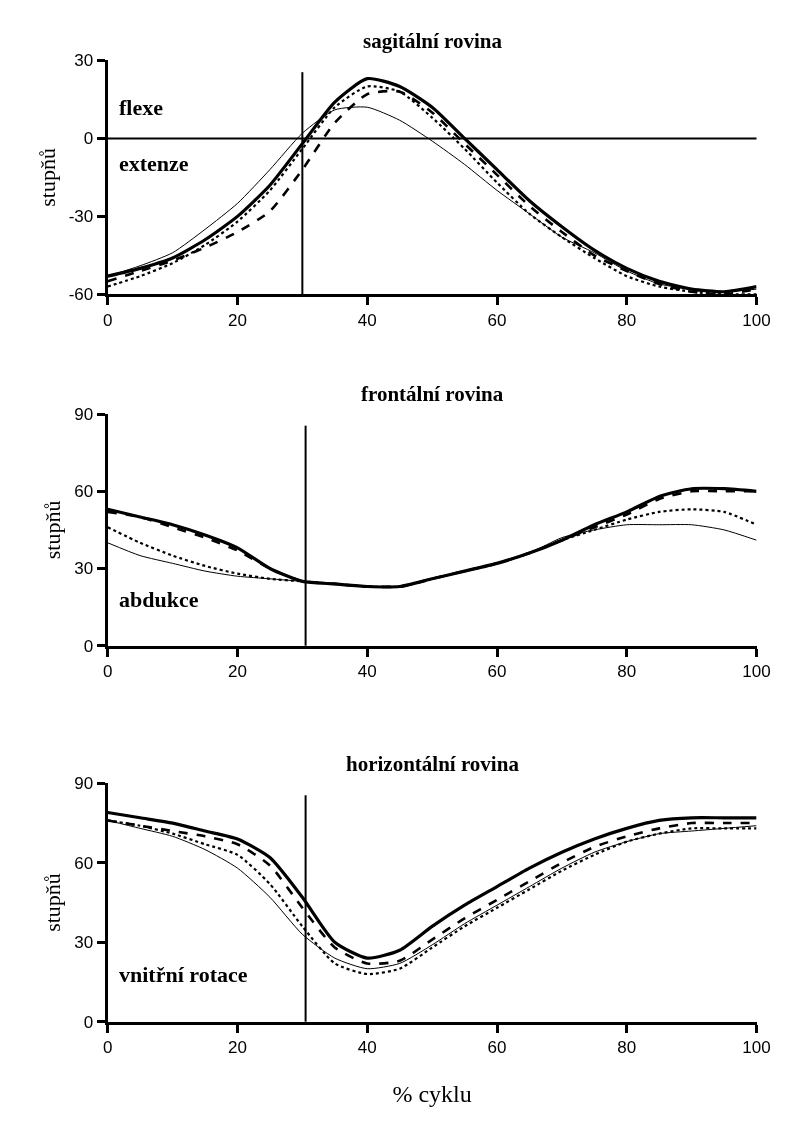 The image size is (797, 1138). What do you see at coordinates (183, 974) in the screenshot?
I see `annotation: vnitřní rotace` at bounding box center [183, 974].